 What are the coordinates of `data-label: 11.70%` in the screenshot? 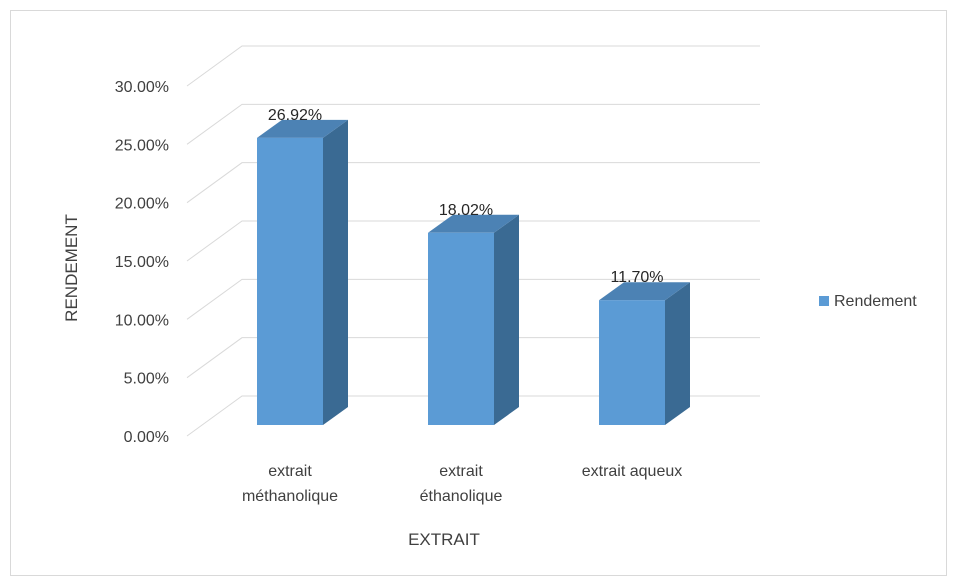 It's located at (636, 277).